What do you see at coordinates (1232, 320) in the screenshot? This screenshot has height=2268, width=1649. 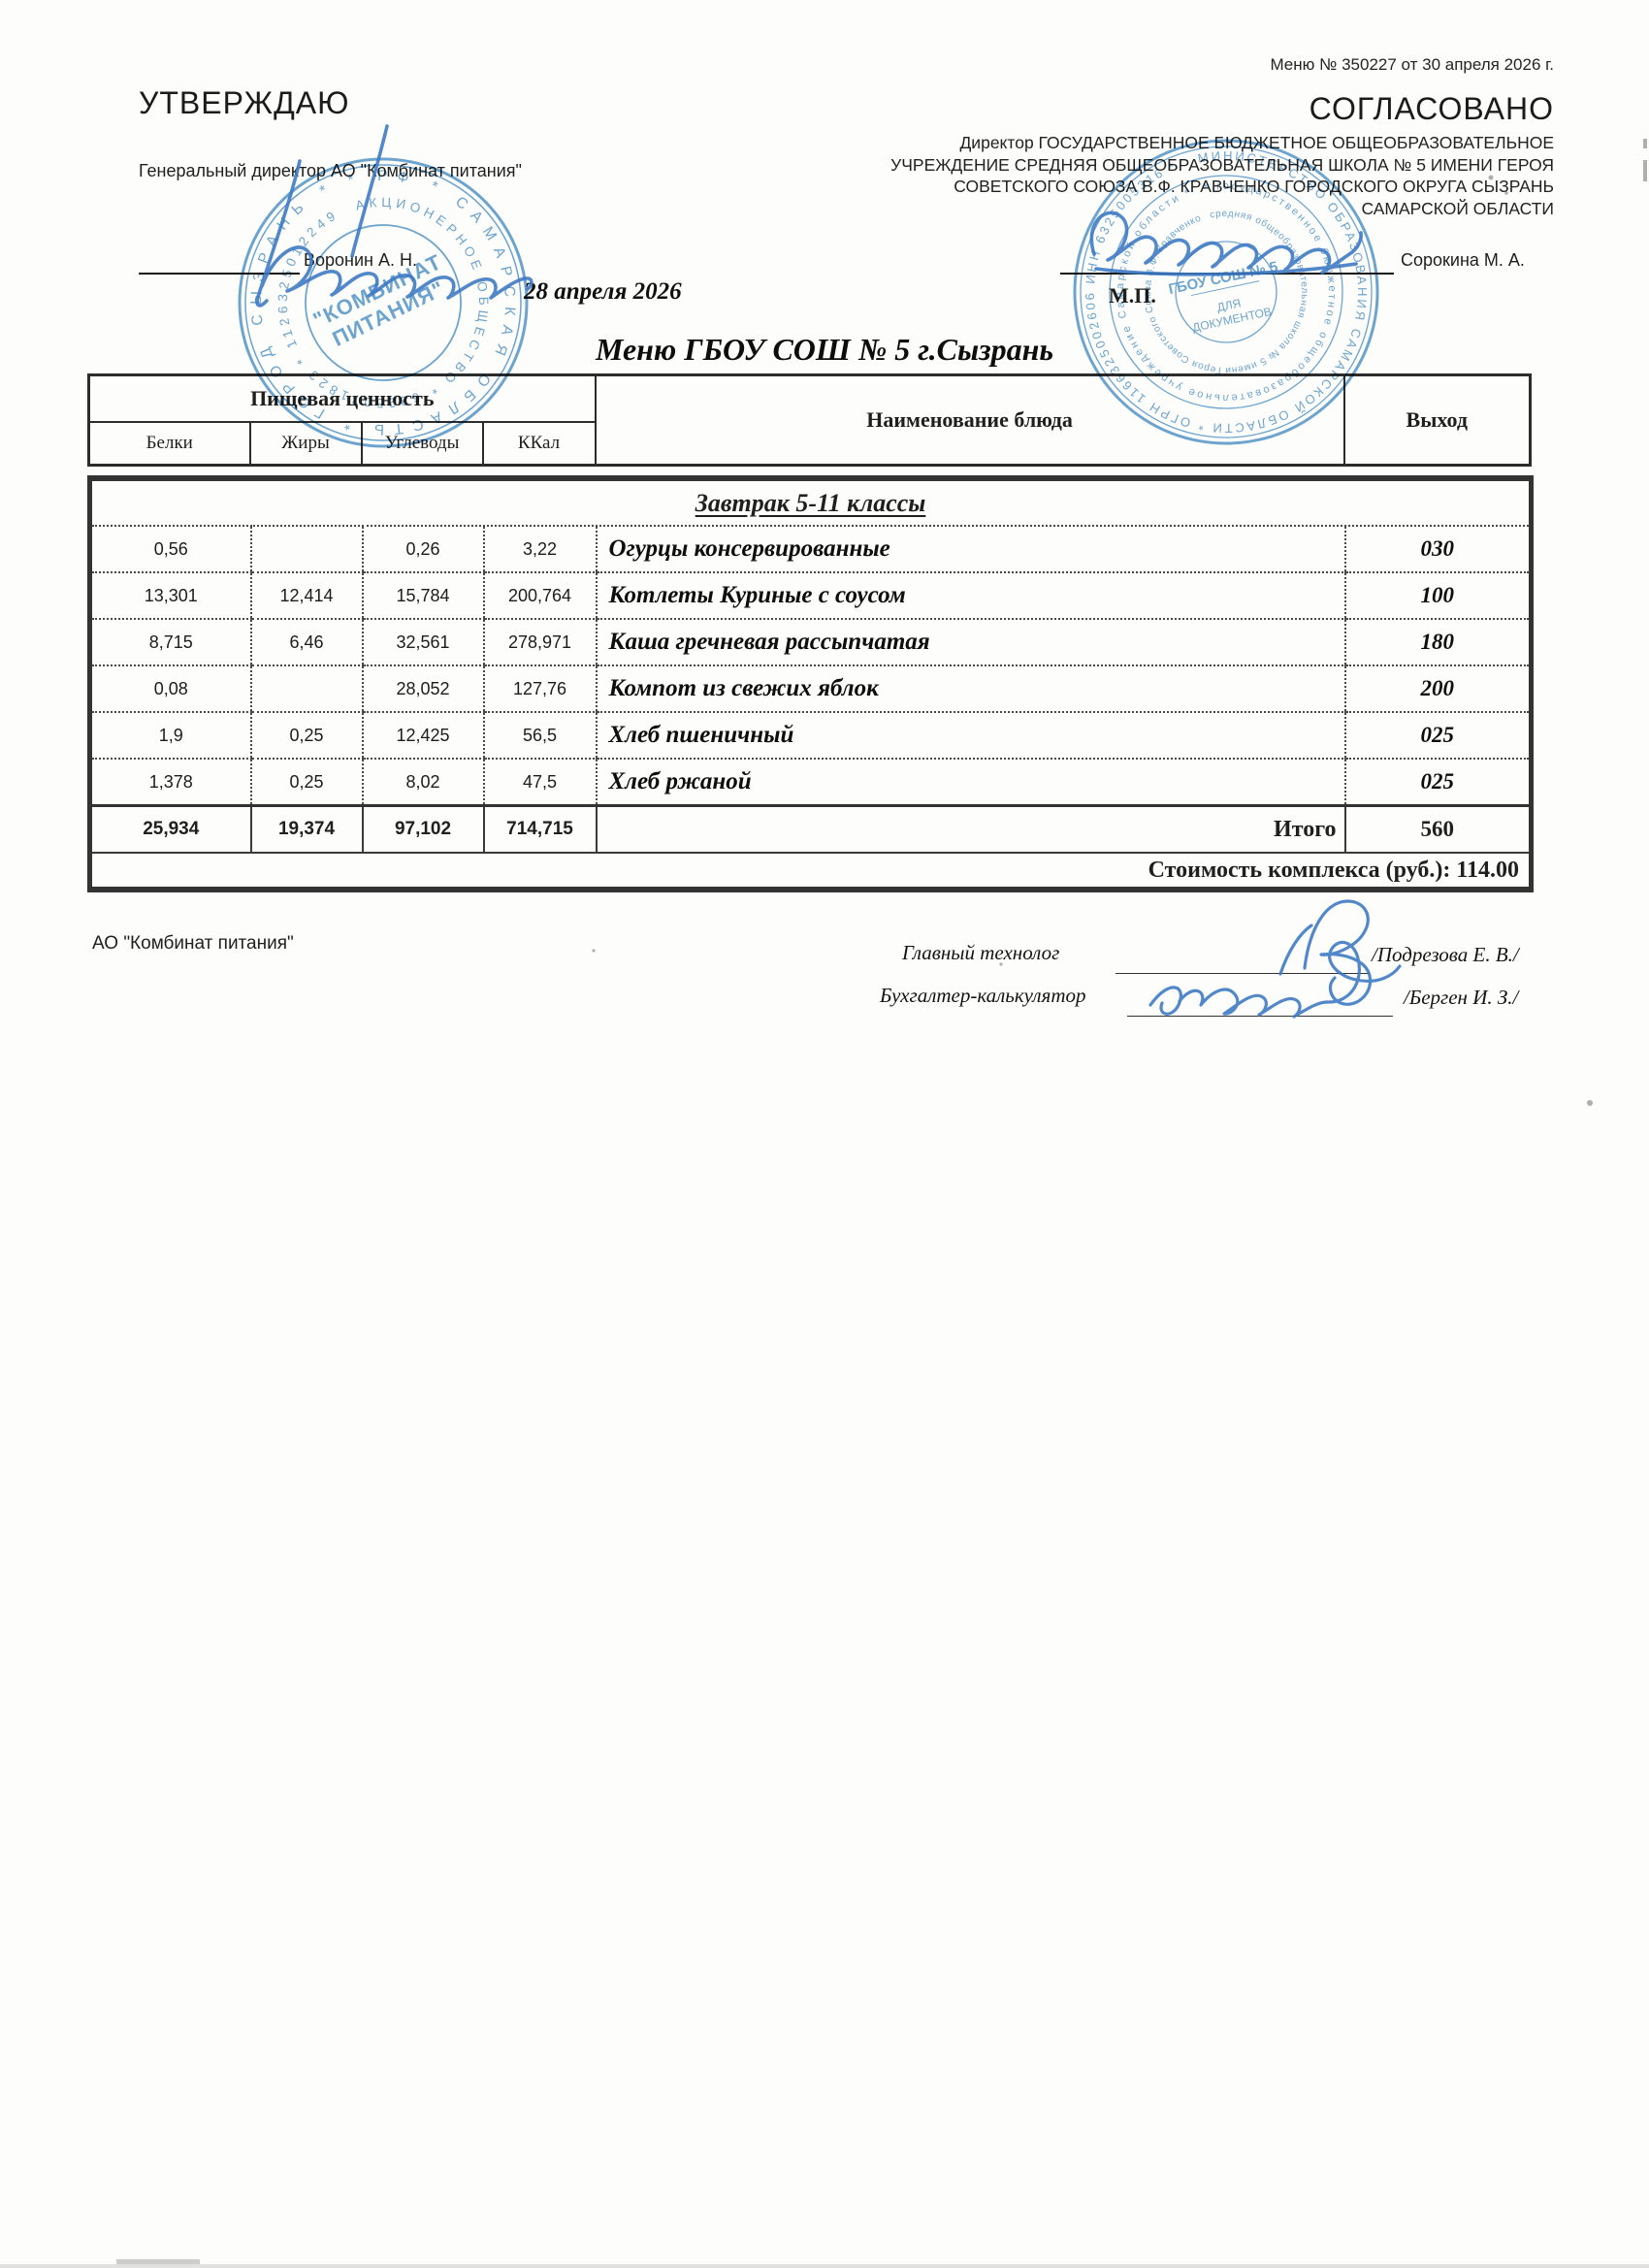 I see `stamp-center-text: ДОКУМЕНТОВ` at bounding box center [1232, 320].